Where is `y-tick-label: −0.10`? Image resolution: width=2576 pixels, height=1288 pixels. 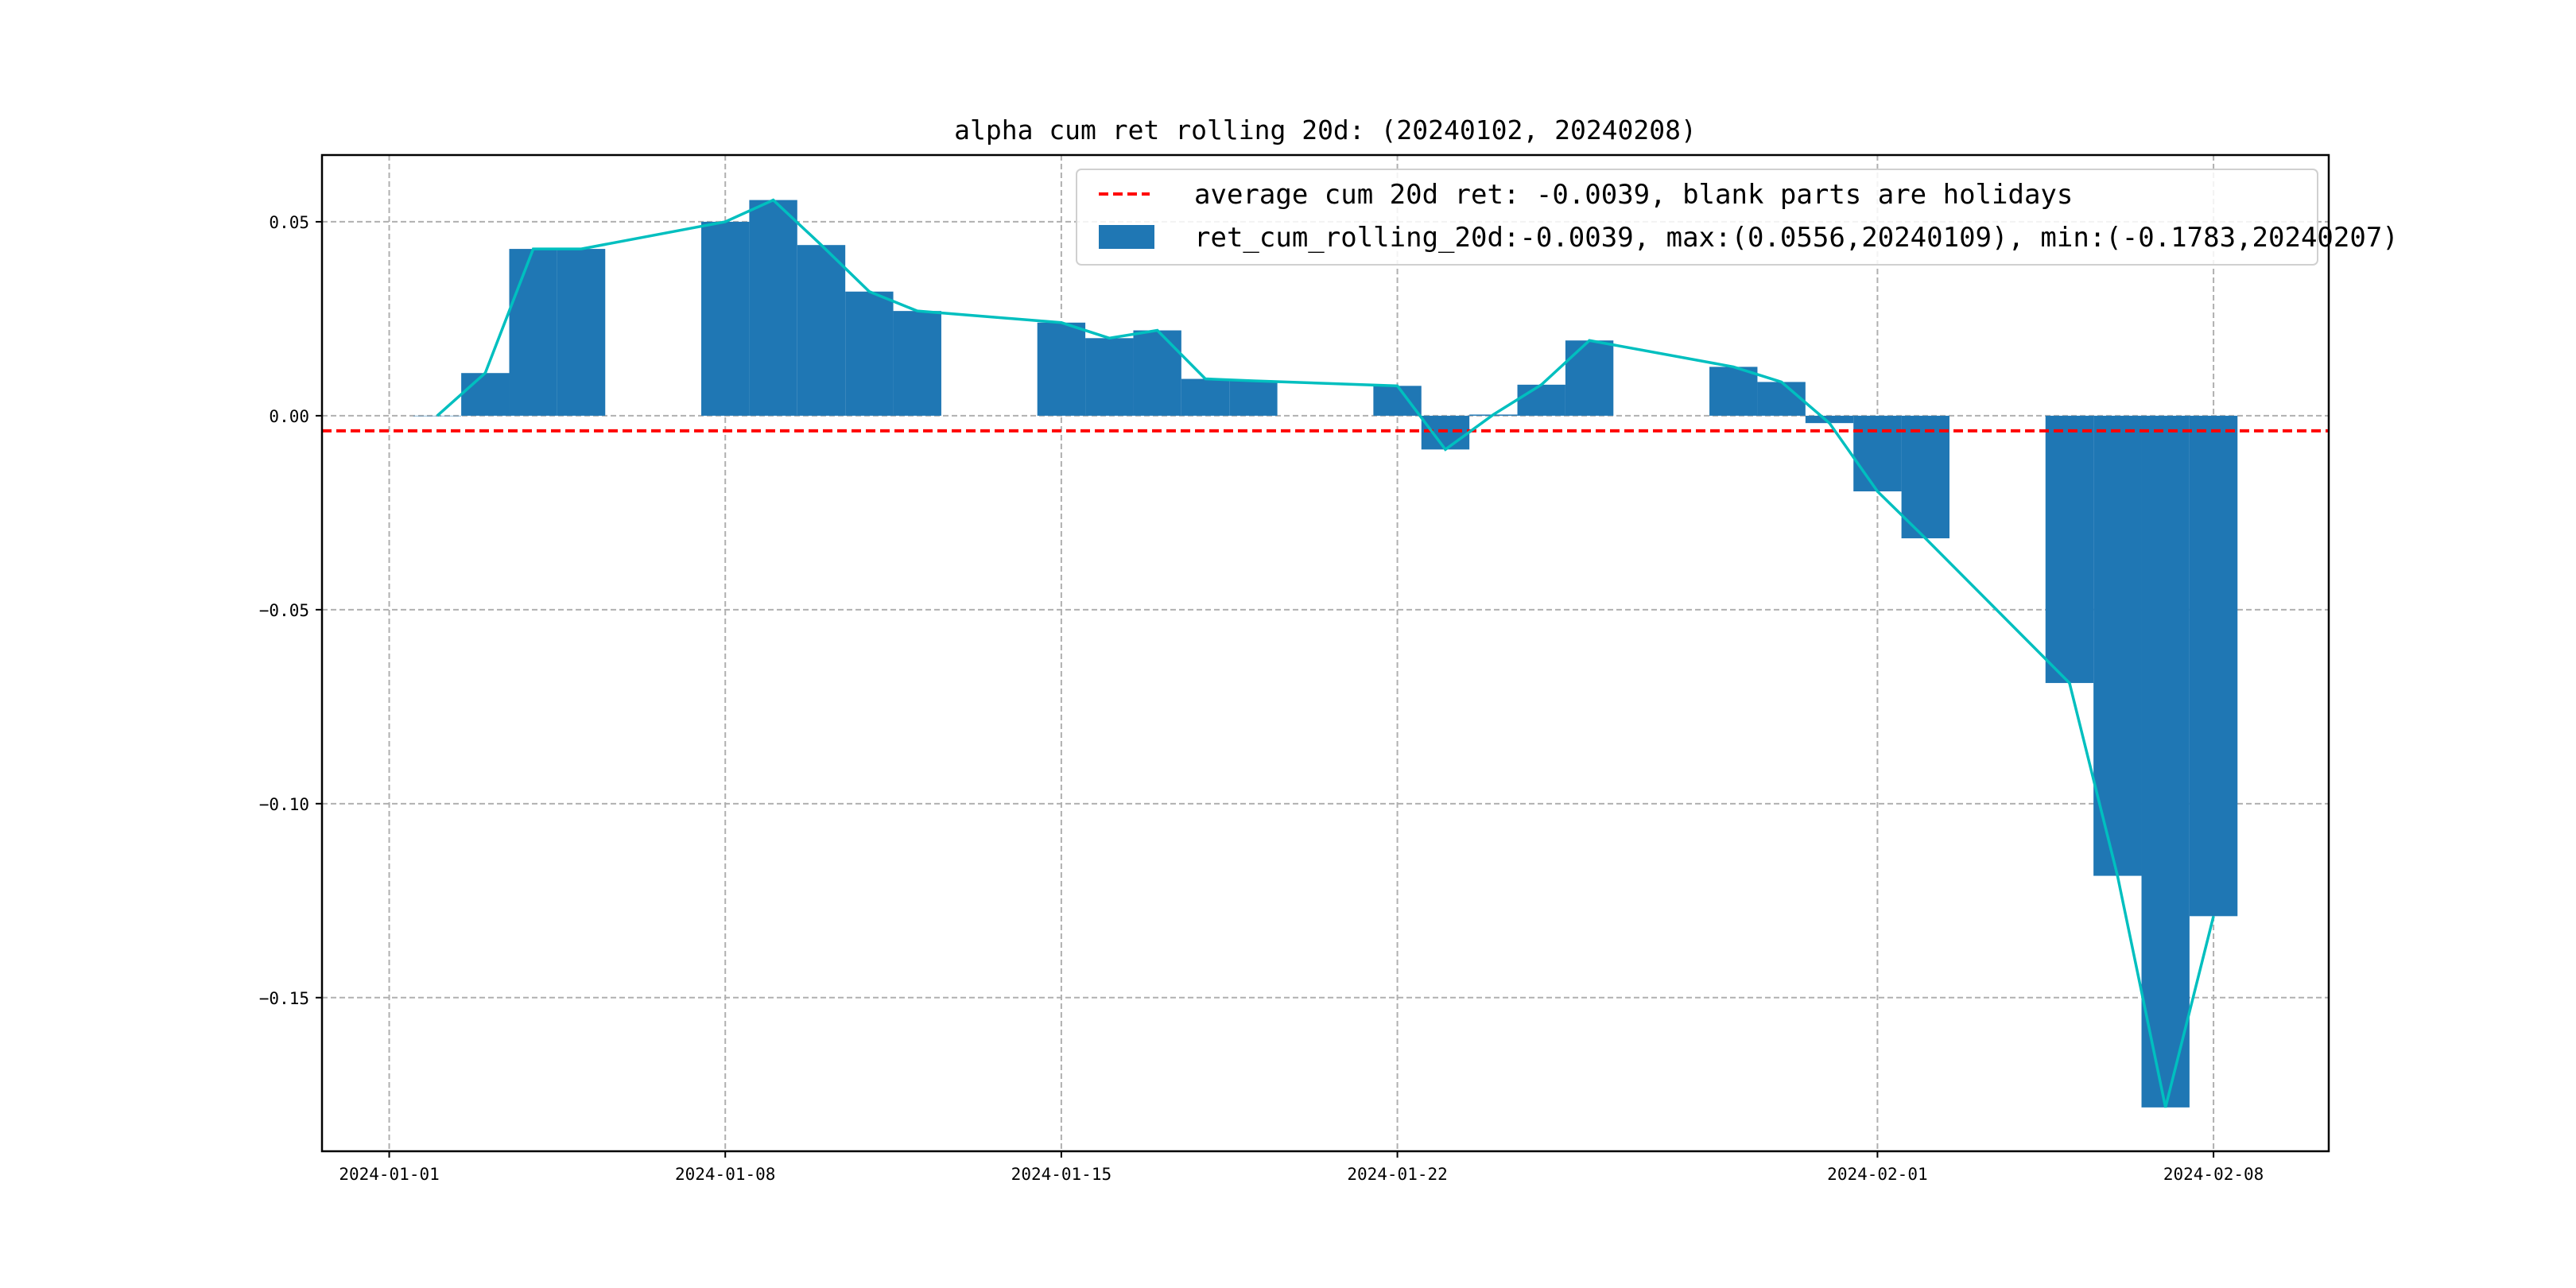 y-tick-label: −0.10 is located at coordinates (284, 805).